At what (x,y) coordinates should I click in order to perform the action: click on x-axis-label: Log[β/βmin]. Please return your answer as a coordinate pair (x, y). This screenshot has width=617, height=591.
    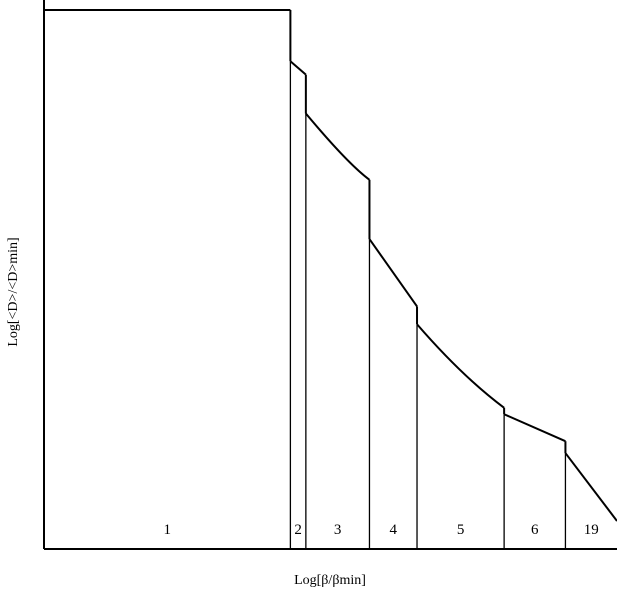
    Looking at the image, I should click on (330, 580).